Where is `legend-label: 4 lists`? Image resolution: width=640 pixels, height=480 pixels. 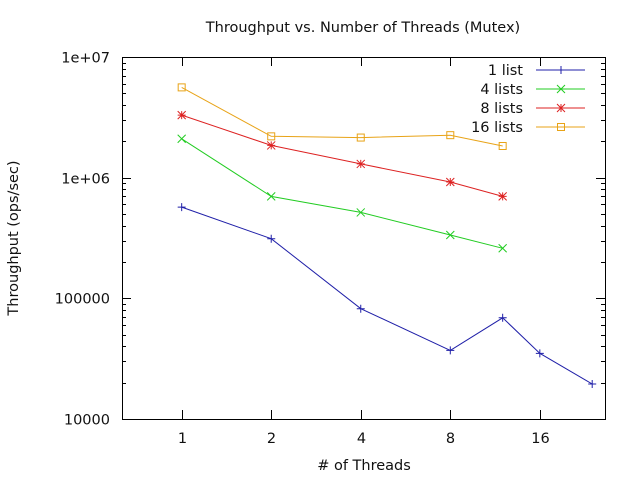
legend-label: 4 lists is located at coordinates (501, 90).